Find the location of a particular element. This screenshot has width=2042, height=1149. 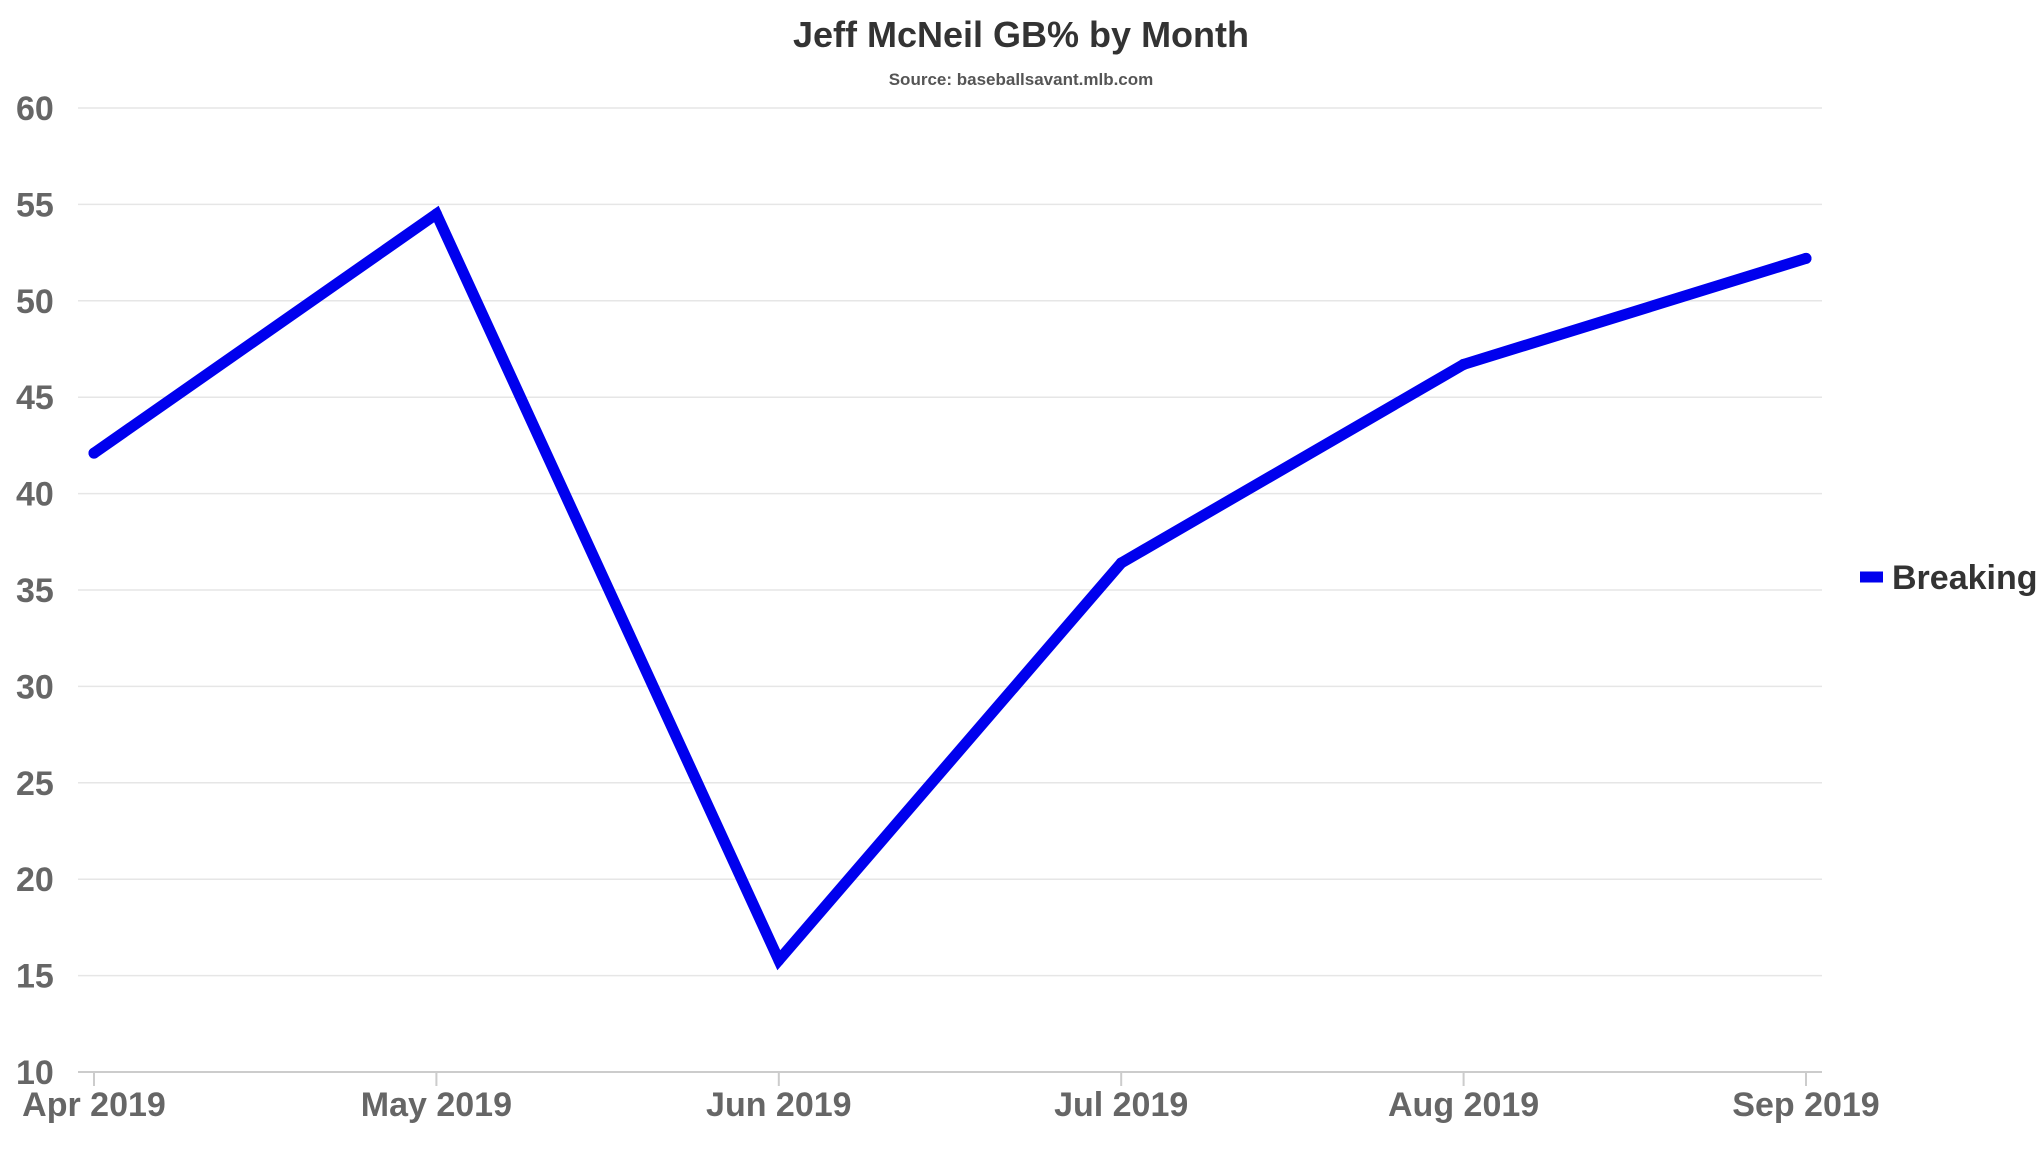

legend-label: Breaking is located at coordinates (1965, 578).